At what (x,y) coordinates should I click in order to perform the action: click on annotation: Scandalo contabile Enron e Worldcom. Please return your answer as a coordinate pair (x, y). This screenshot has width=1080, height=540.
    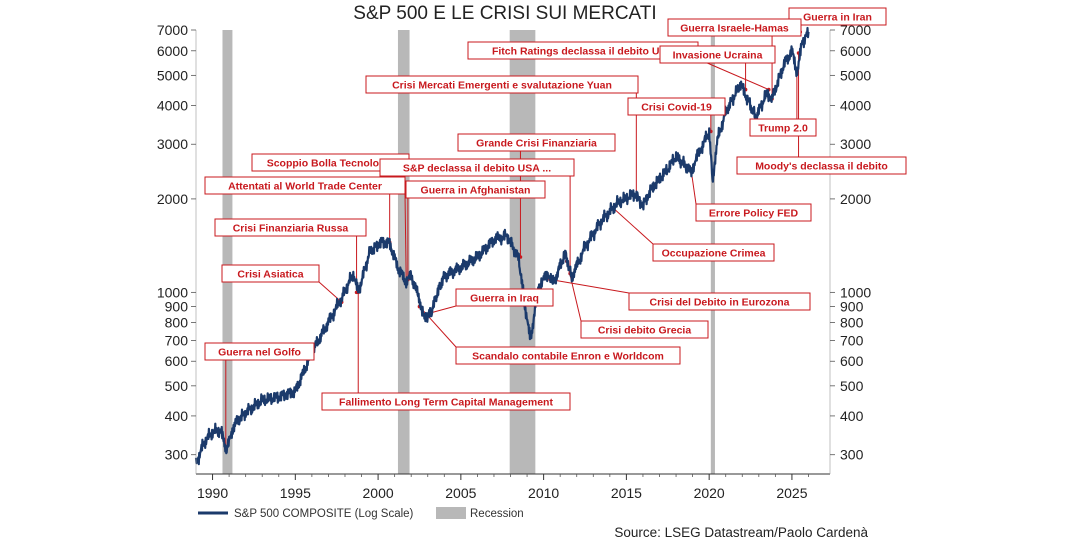
    Looking at the image, I should click on (568, 355).